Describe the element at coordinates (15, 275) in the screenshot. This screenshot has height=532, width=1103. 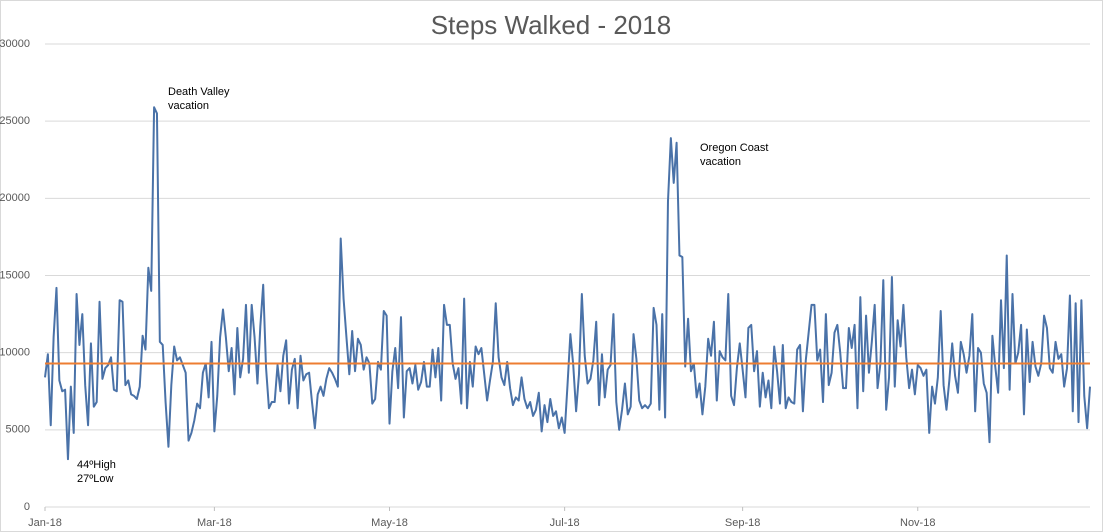
I see `y-tick-label: 15000` at that location.